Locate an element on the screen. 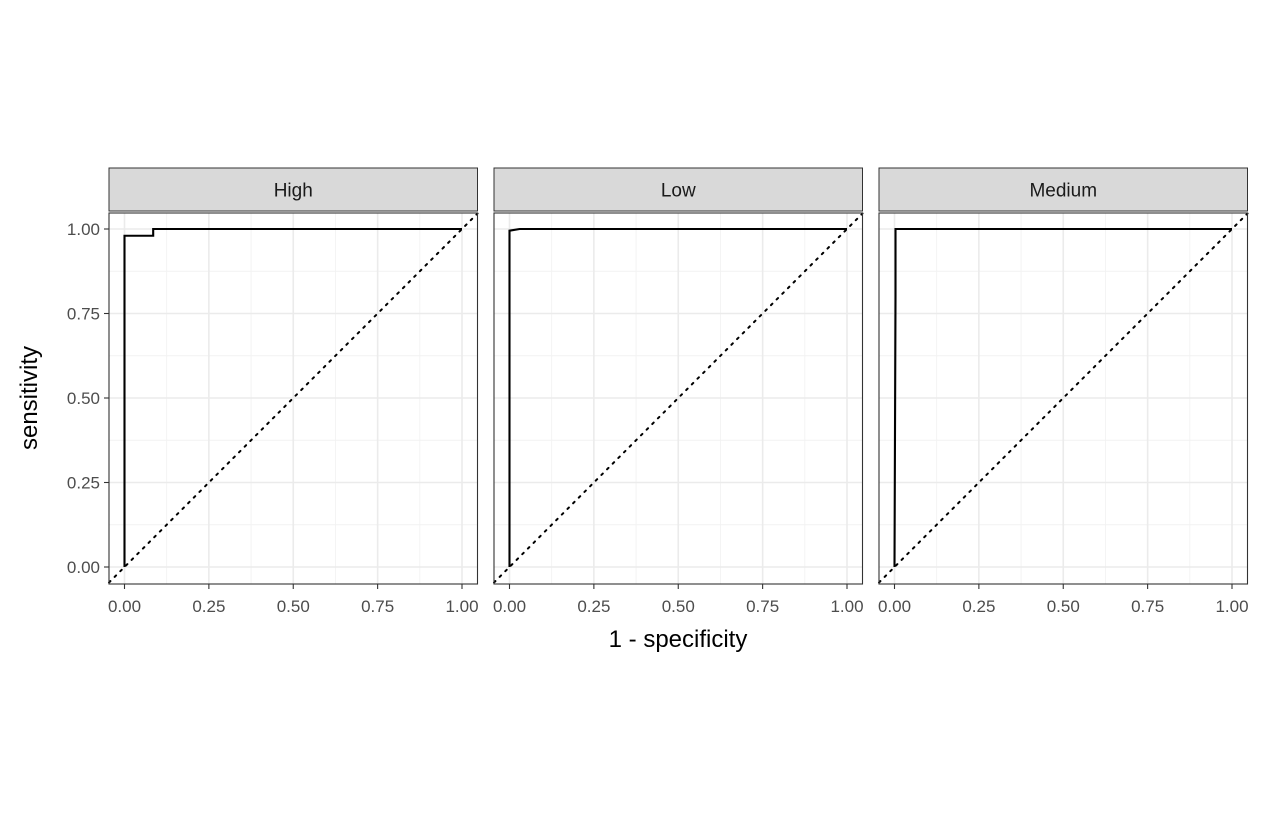  facet-strip-label: Medium is located at coordinates (1063, 191).